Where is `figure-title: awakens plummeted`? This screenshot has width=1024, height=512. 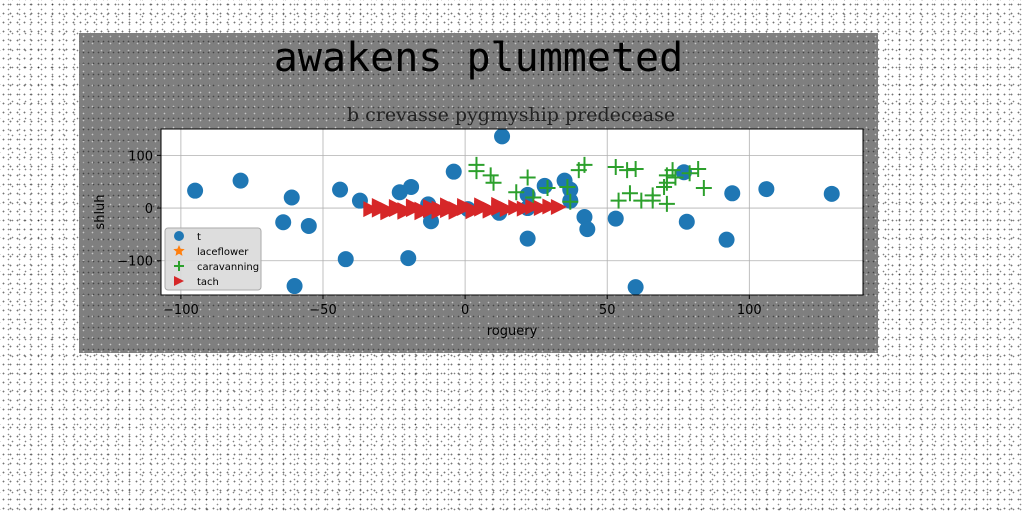
figure-title: awakens plummeted is located at coordinates (478, 58).